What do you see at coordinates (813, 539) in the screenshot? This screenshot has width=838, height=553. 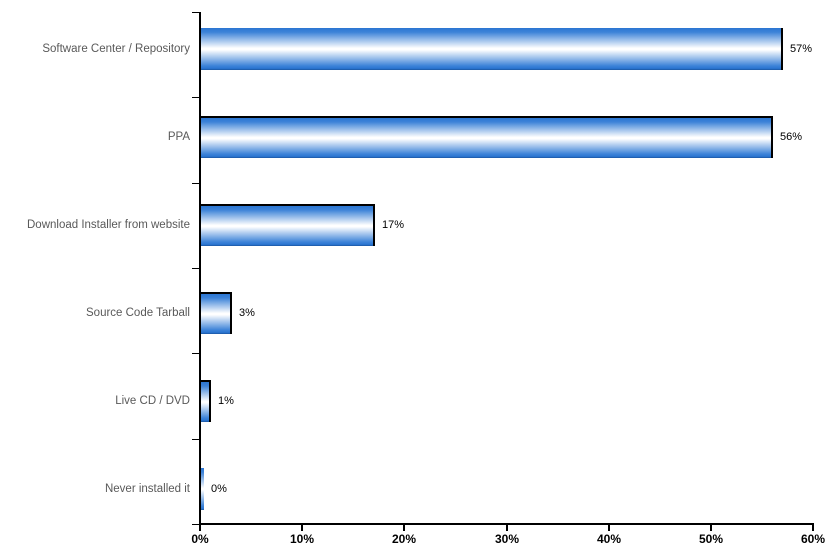 I see `x-tick-label: 60%` at bounding box center [813, 539].